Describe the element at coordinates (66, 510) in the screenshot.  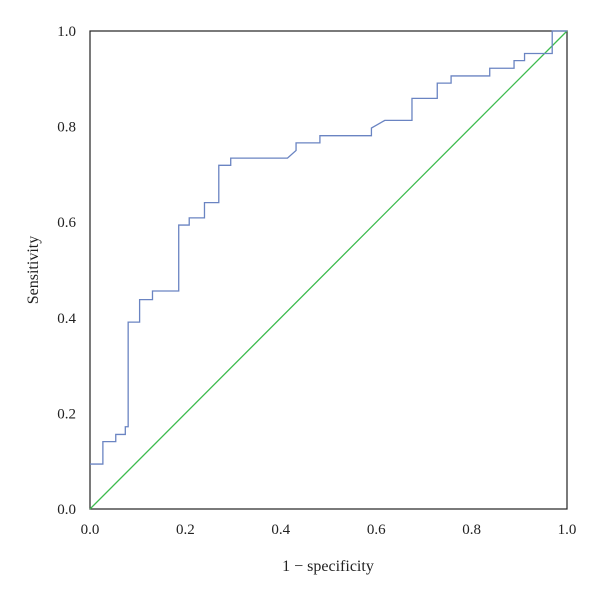
I see `y-tick-label: 0.0` at that location.